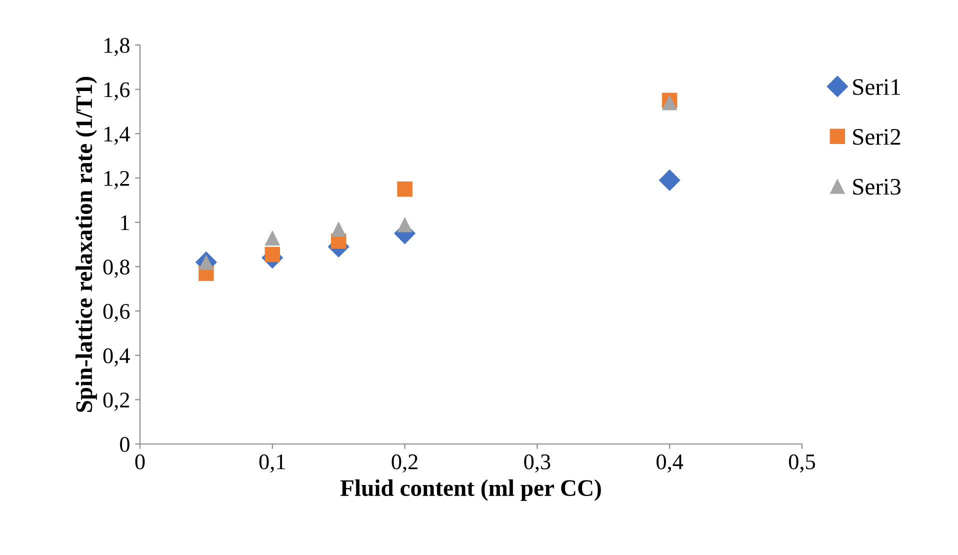 The height and width of the screenshot is (555, 958). What do you see at coordinates (470, 490) in the screenshot?
I see `x-axis-title: Fluid content (ml per CC)` at bounding box center [470, 490].